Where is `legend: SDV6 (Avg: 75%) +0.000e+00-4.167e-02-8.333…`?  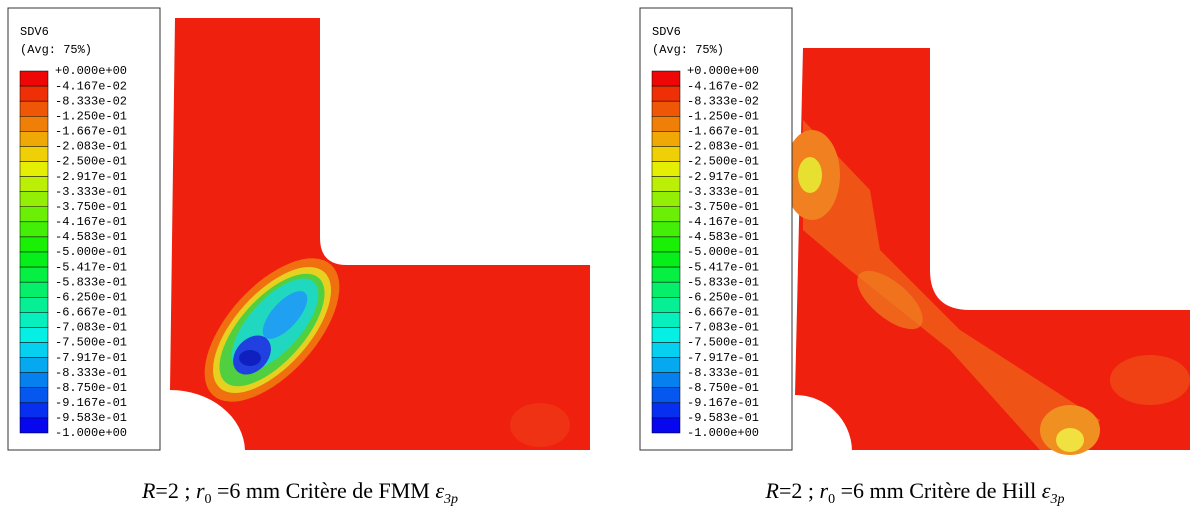 legend: SDV6 (Avg: 75%) +0.000e+00-4.167e-02-8.333… is located at coordinates (84, 229).